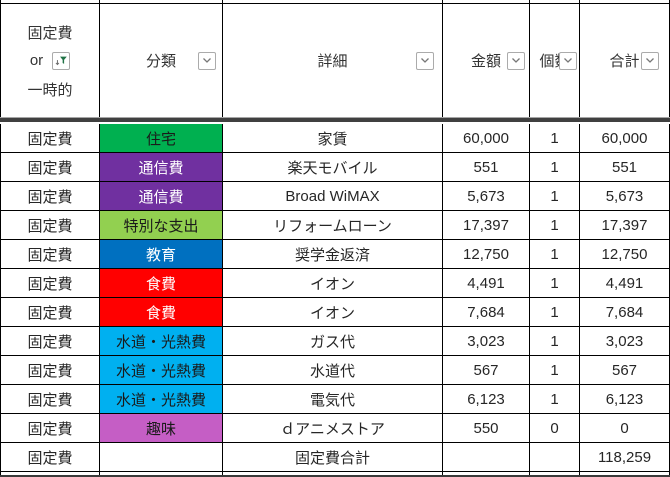  Describe the element at coordinates (161, 254) in the screenshot. I see `category-cell: 教育` at that location.